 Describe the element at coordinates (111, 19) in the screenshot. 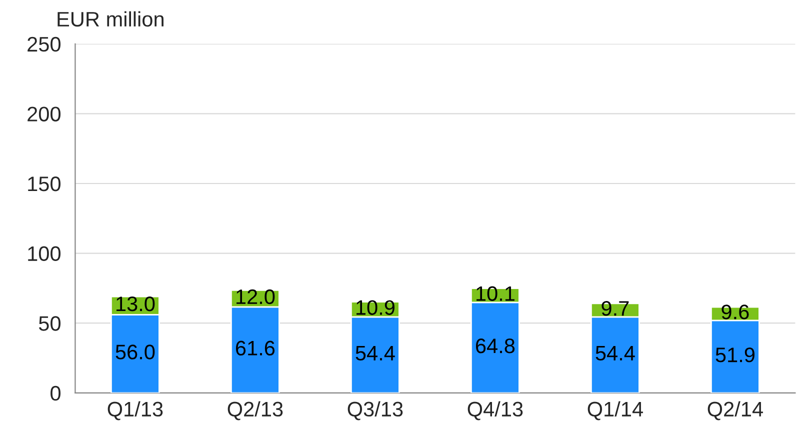

I see `y-axis-title: EUR million` at that location.